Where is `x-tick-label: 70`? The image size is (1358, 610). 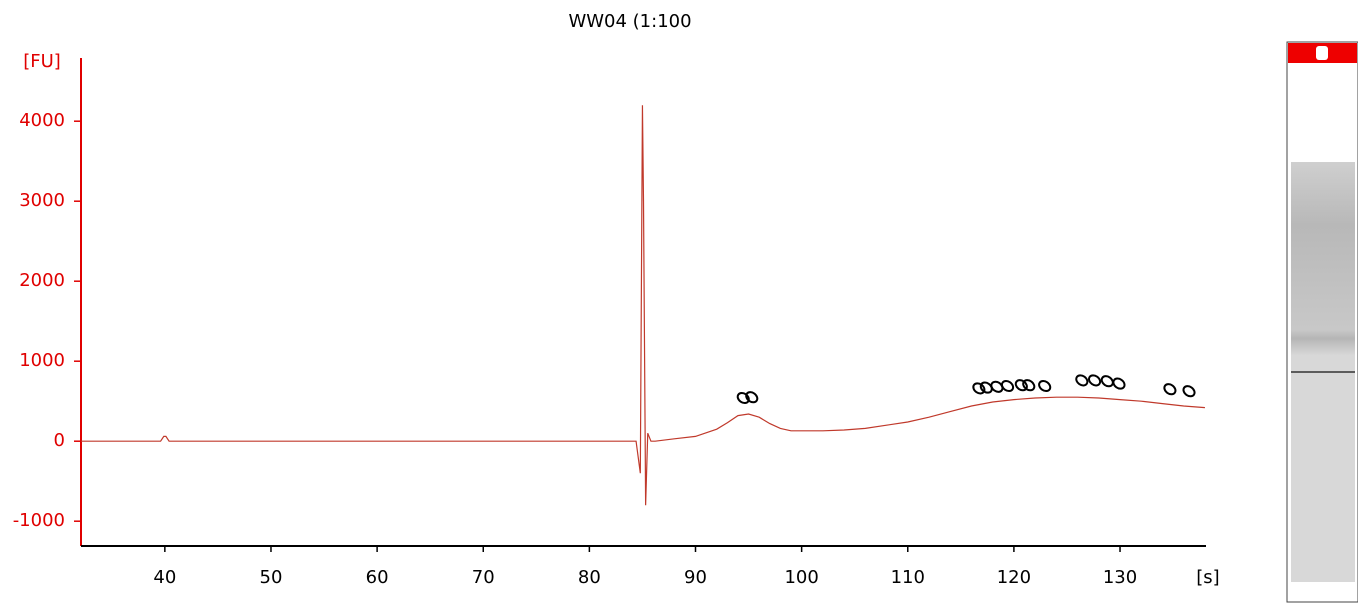
x-tick-label: 70 is located at coordinates (483, 577).